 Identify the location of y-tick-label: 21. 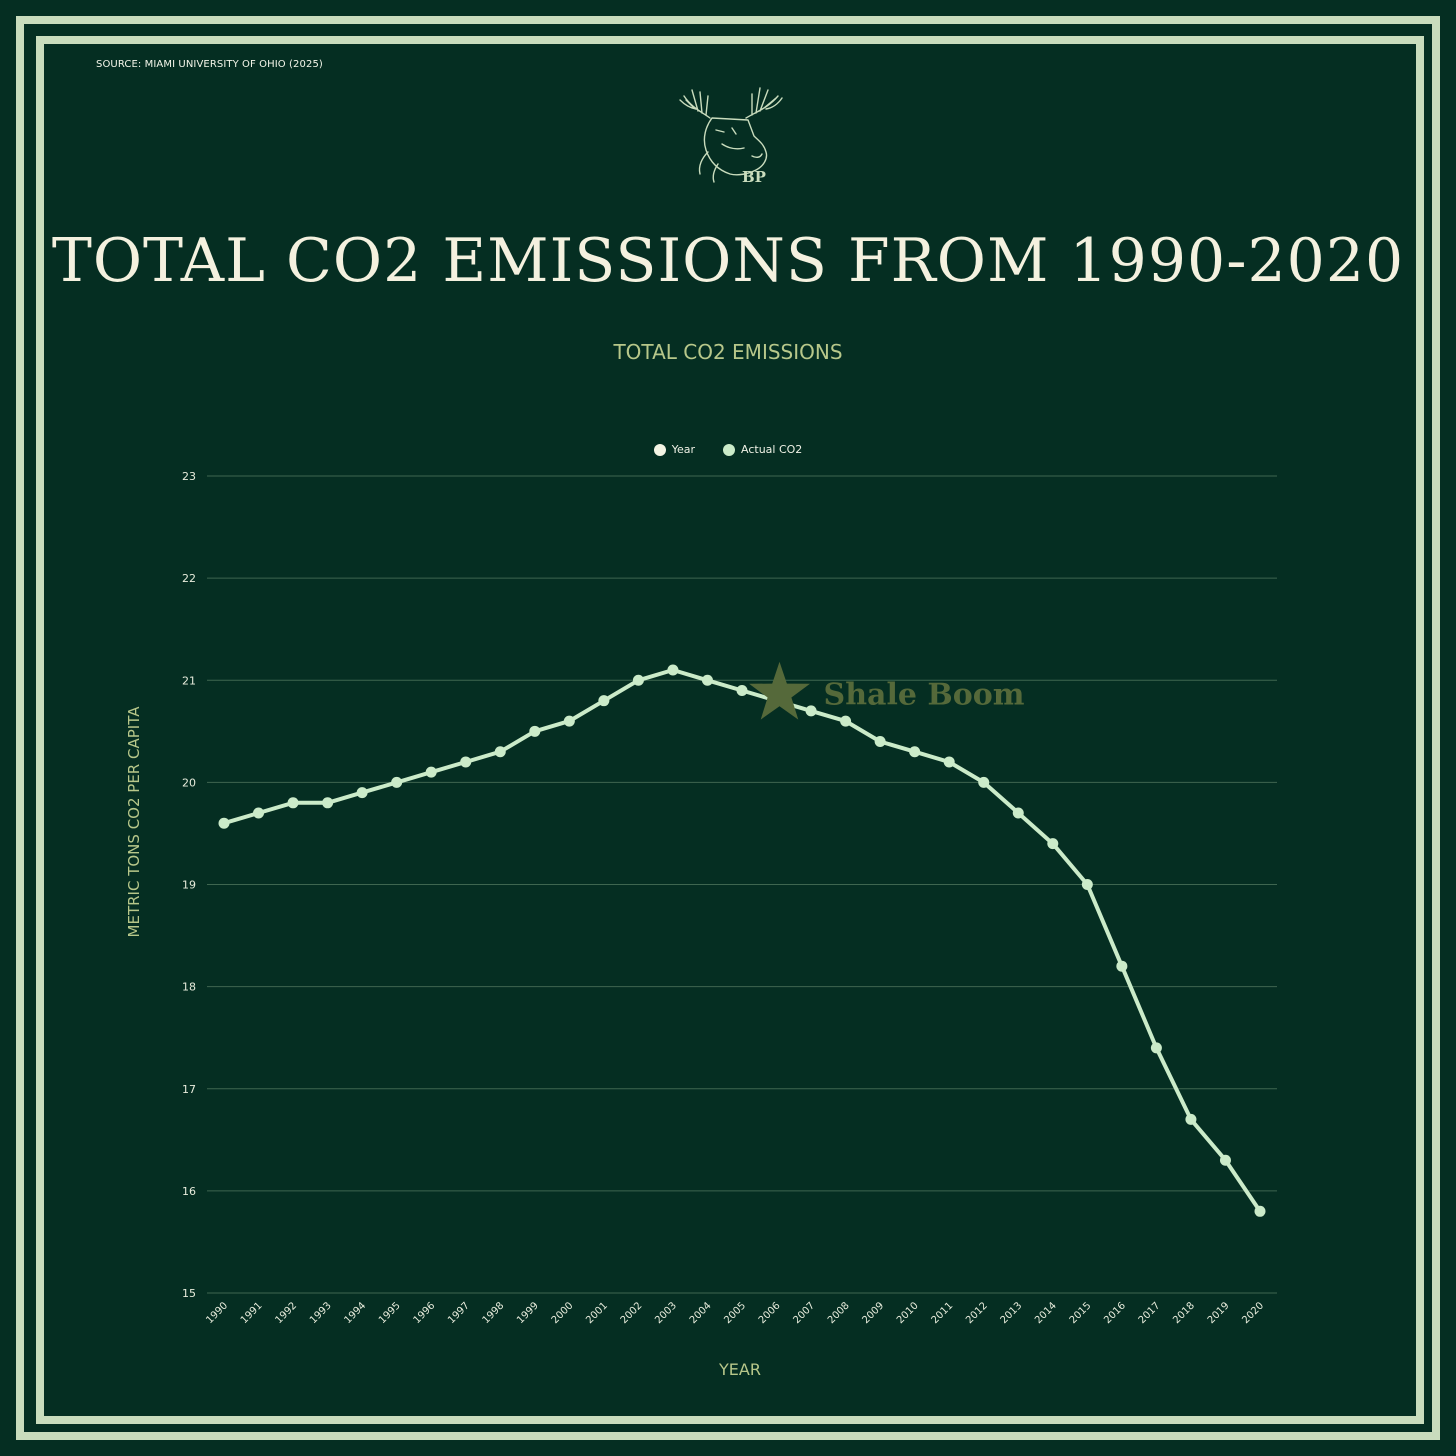
(189, 680).